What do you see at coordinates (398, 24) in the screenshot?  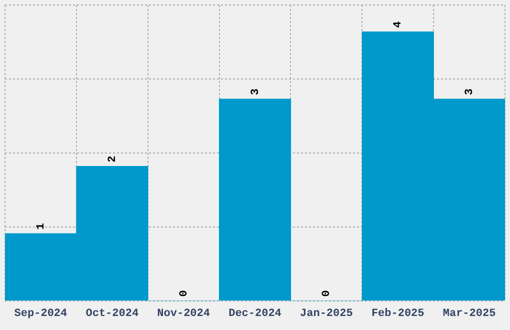 I see `data-label: 4` at bounding box center [398, 24].